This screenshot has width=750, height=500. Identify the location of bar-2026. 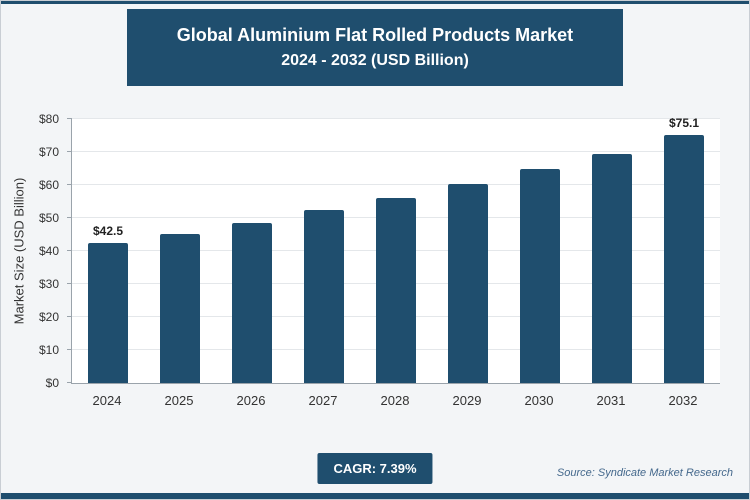
(252, 302).